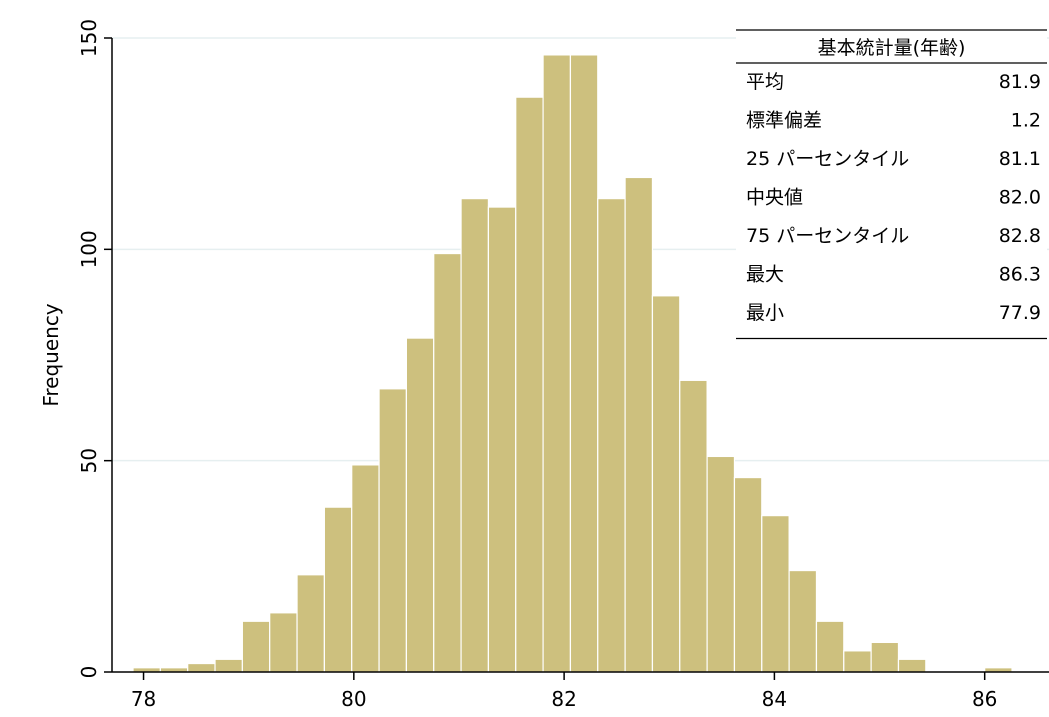 This screenshot has width=1049, height=717. Describe the element at coordinates (51, 354) in the screenshot. I see `y-axis-title: Frequency` at that location.